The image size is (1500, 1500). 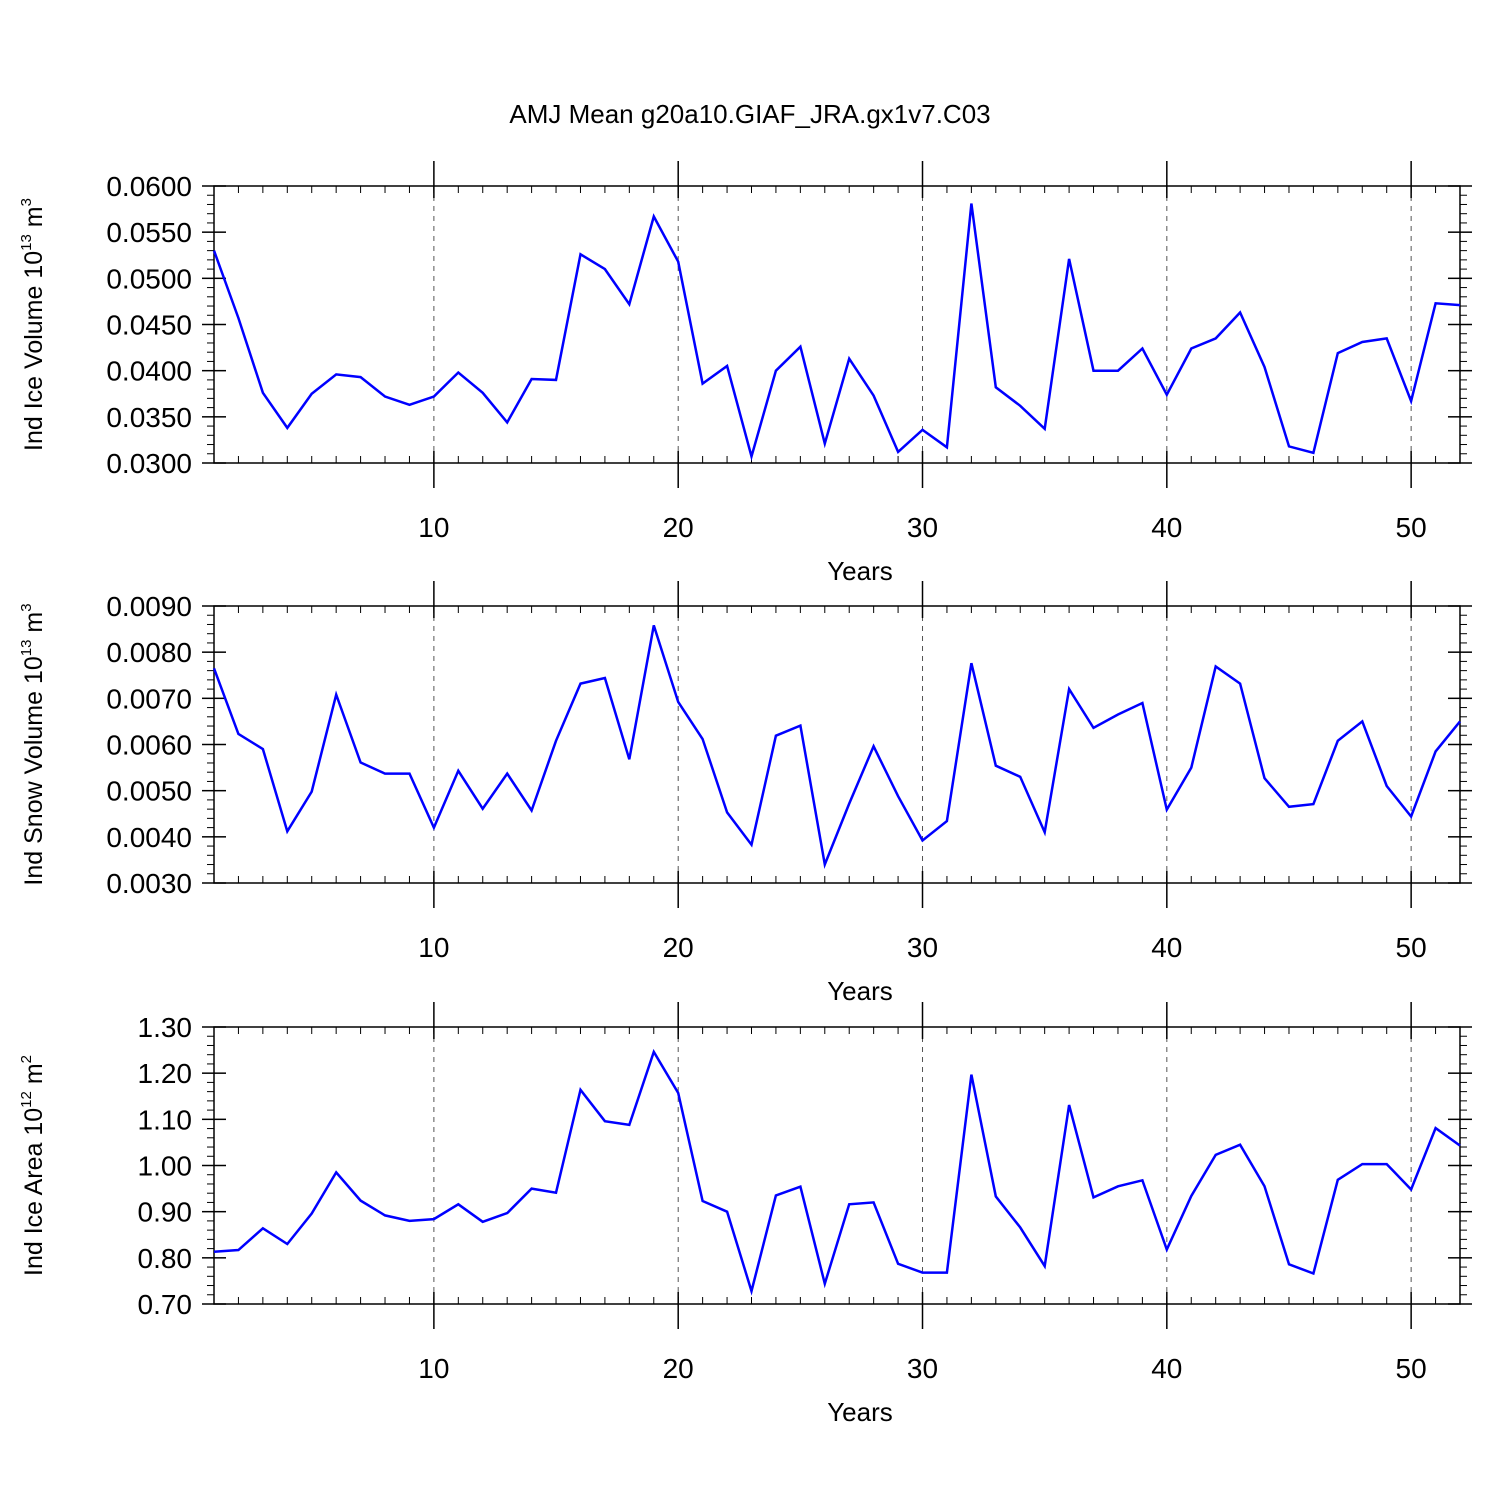 I want to click on y-tick-label: 1.20, so click(x=165, y=1073).